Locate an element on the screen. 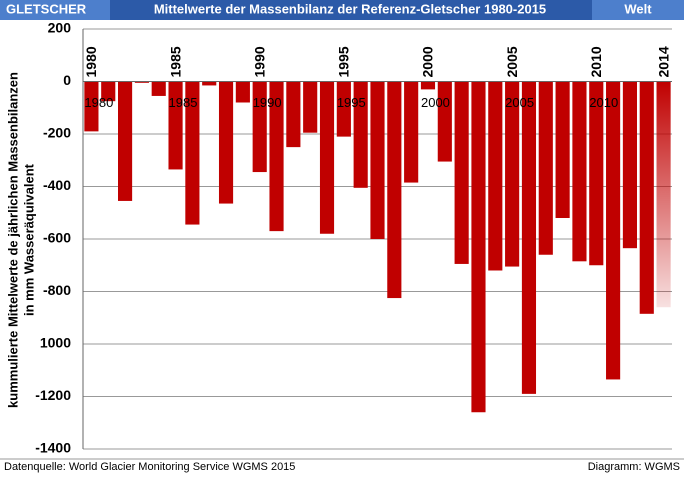  x-tick-label: 2005 is located at coordinates (512, 61).